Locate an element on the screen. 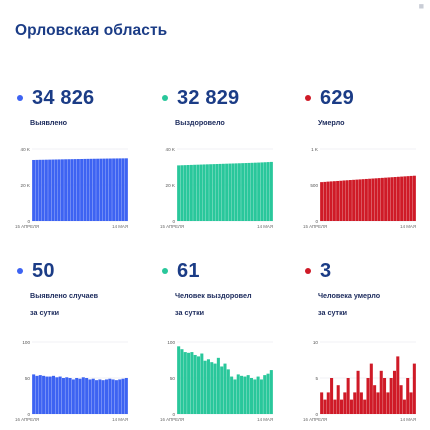  stat-label-line: за сутки is located at coordinates (45, 312).